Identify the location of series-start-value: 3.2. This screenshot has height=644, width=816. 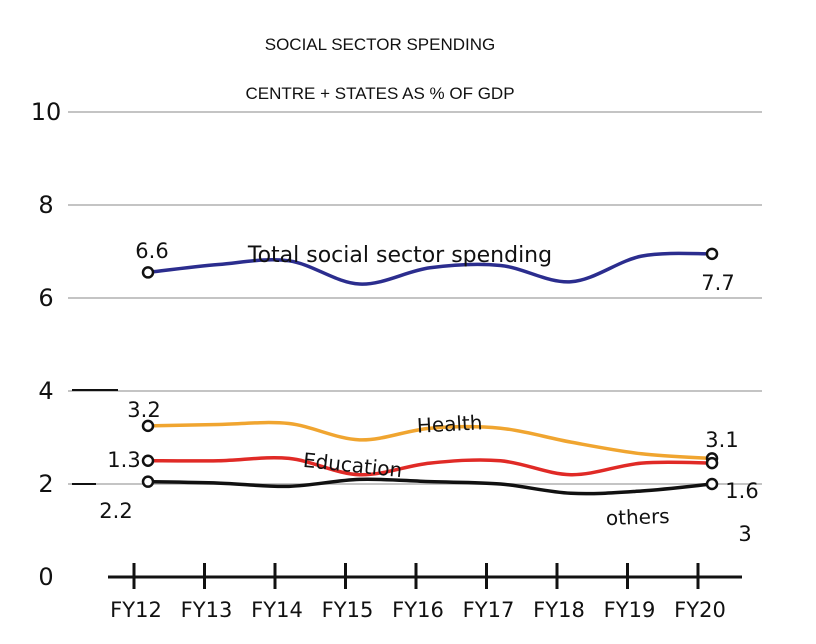
(143, 410).